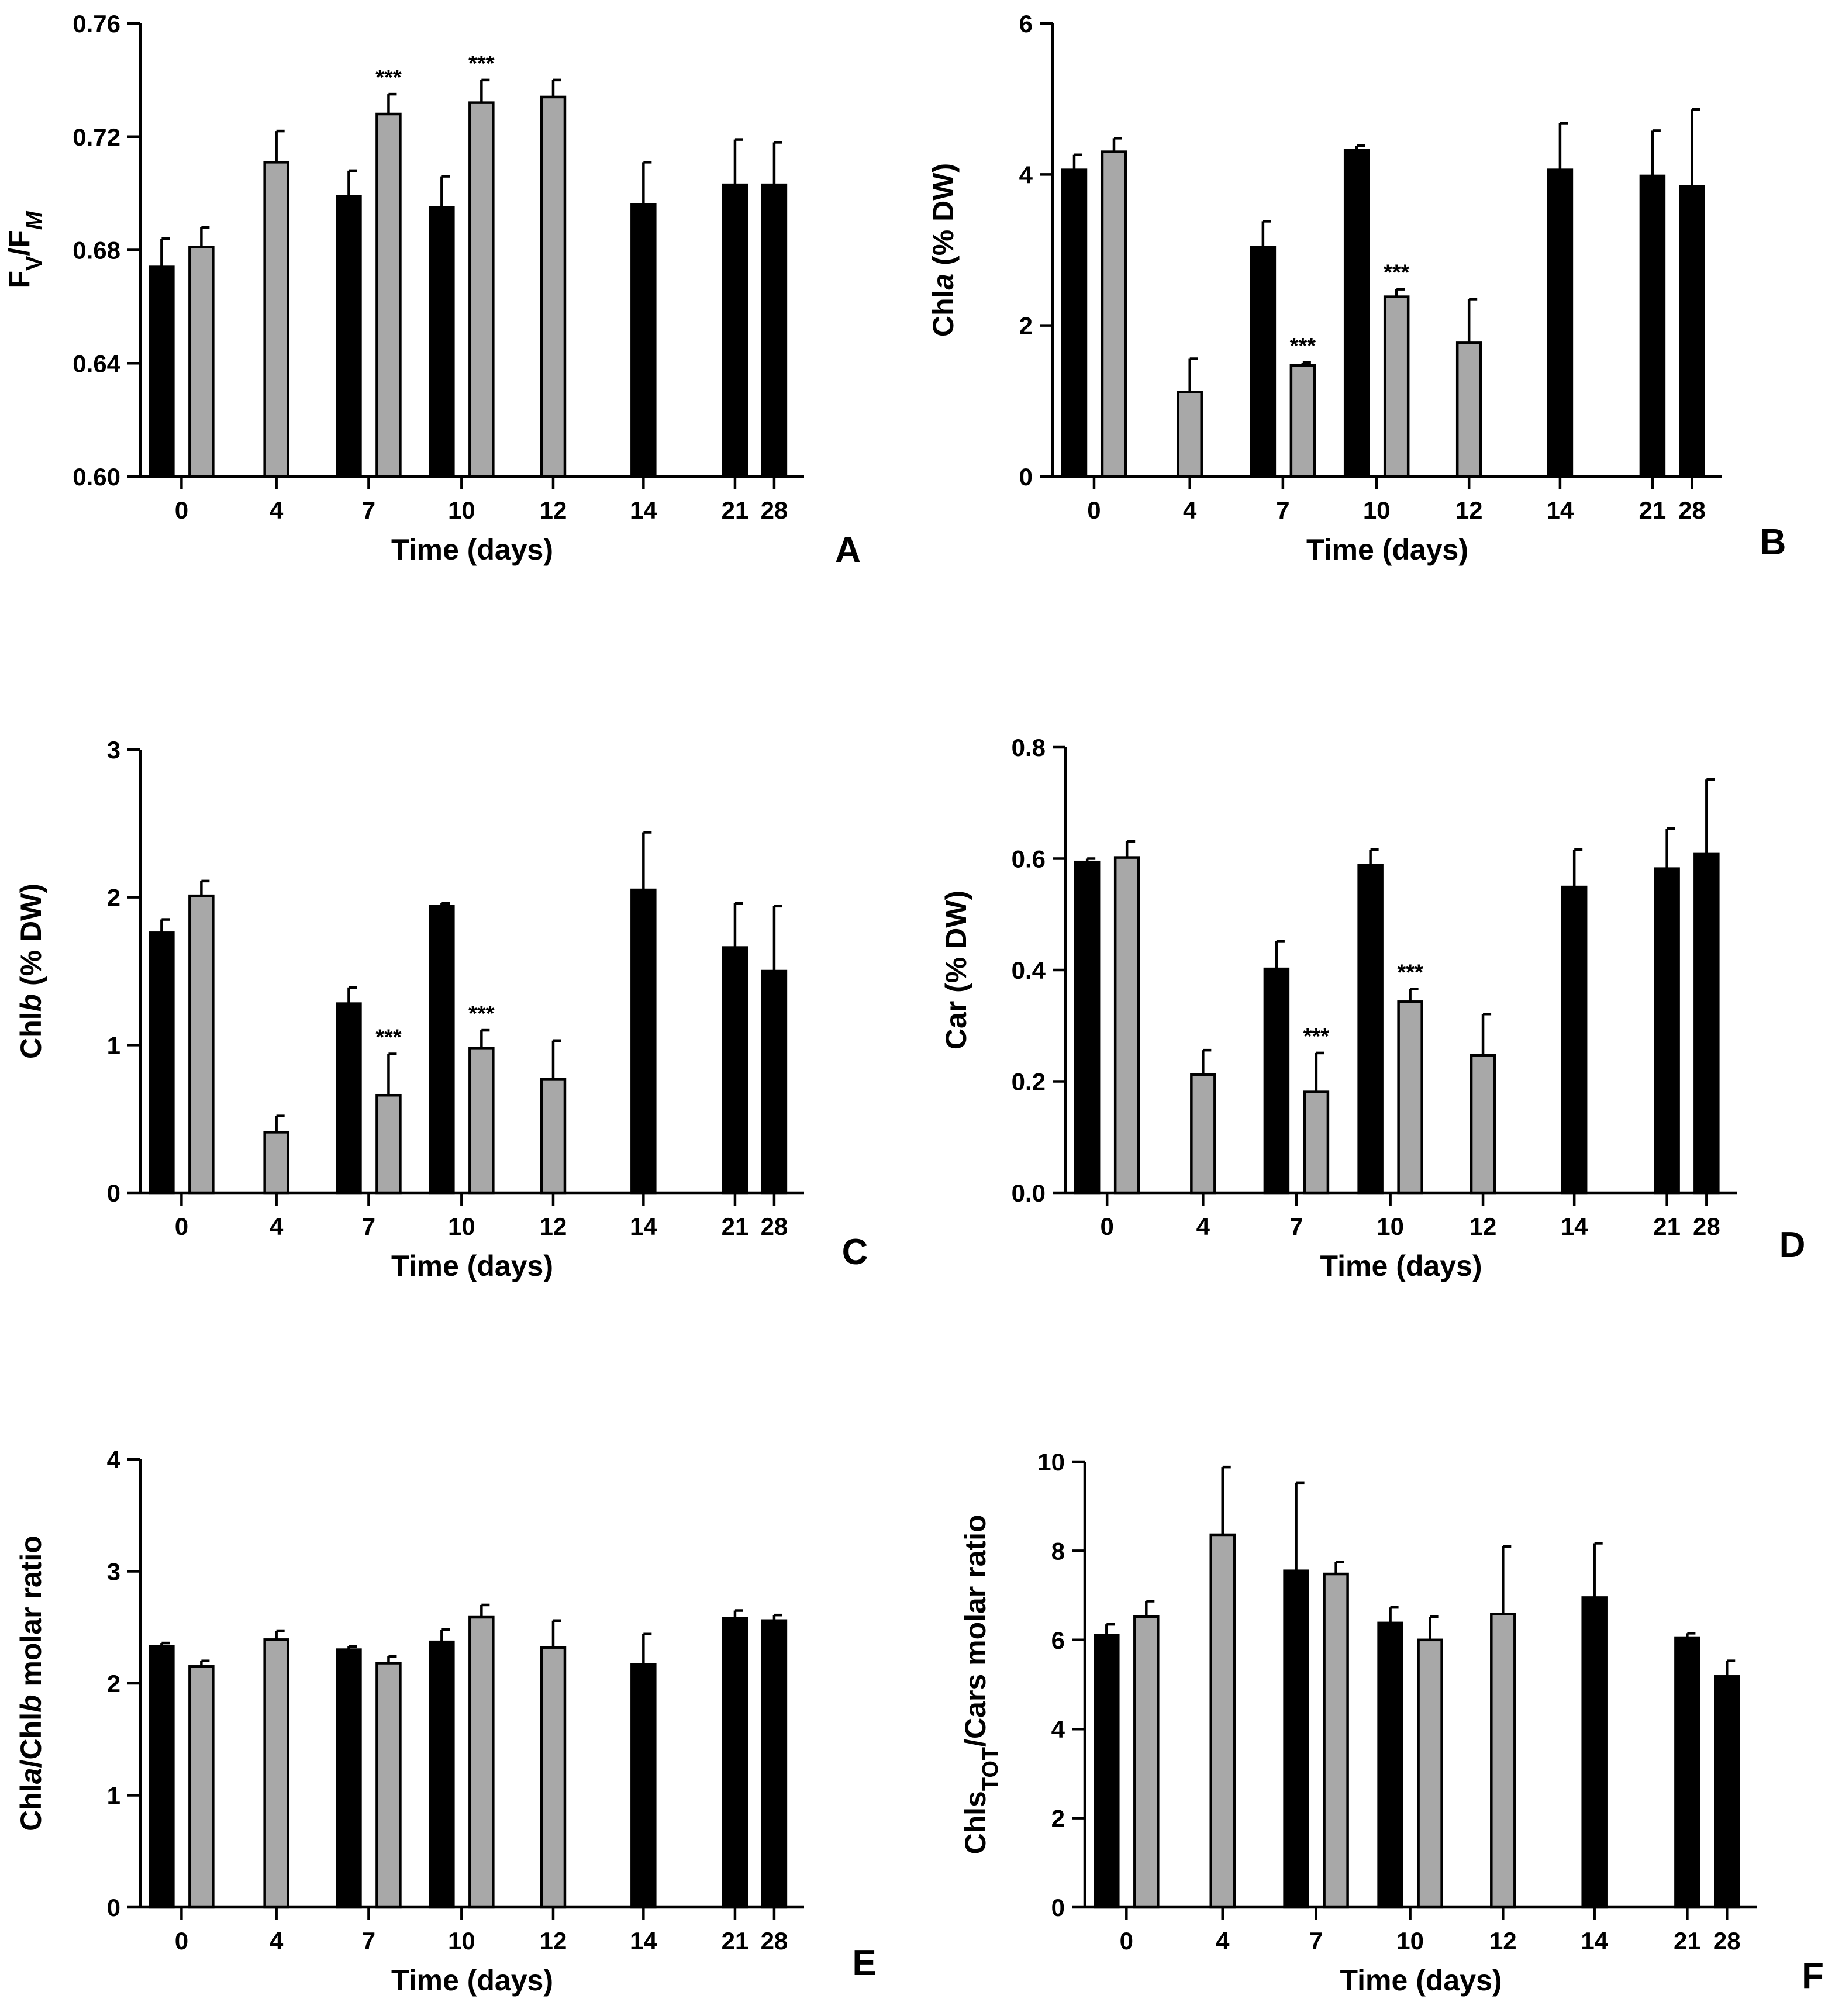  I want to click on y-tick-label: 0.8, so click(1029, 747).